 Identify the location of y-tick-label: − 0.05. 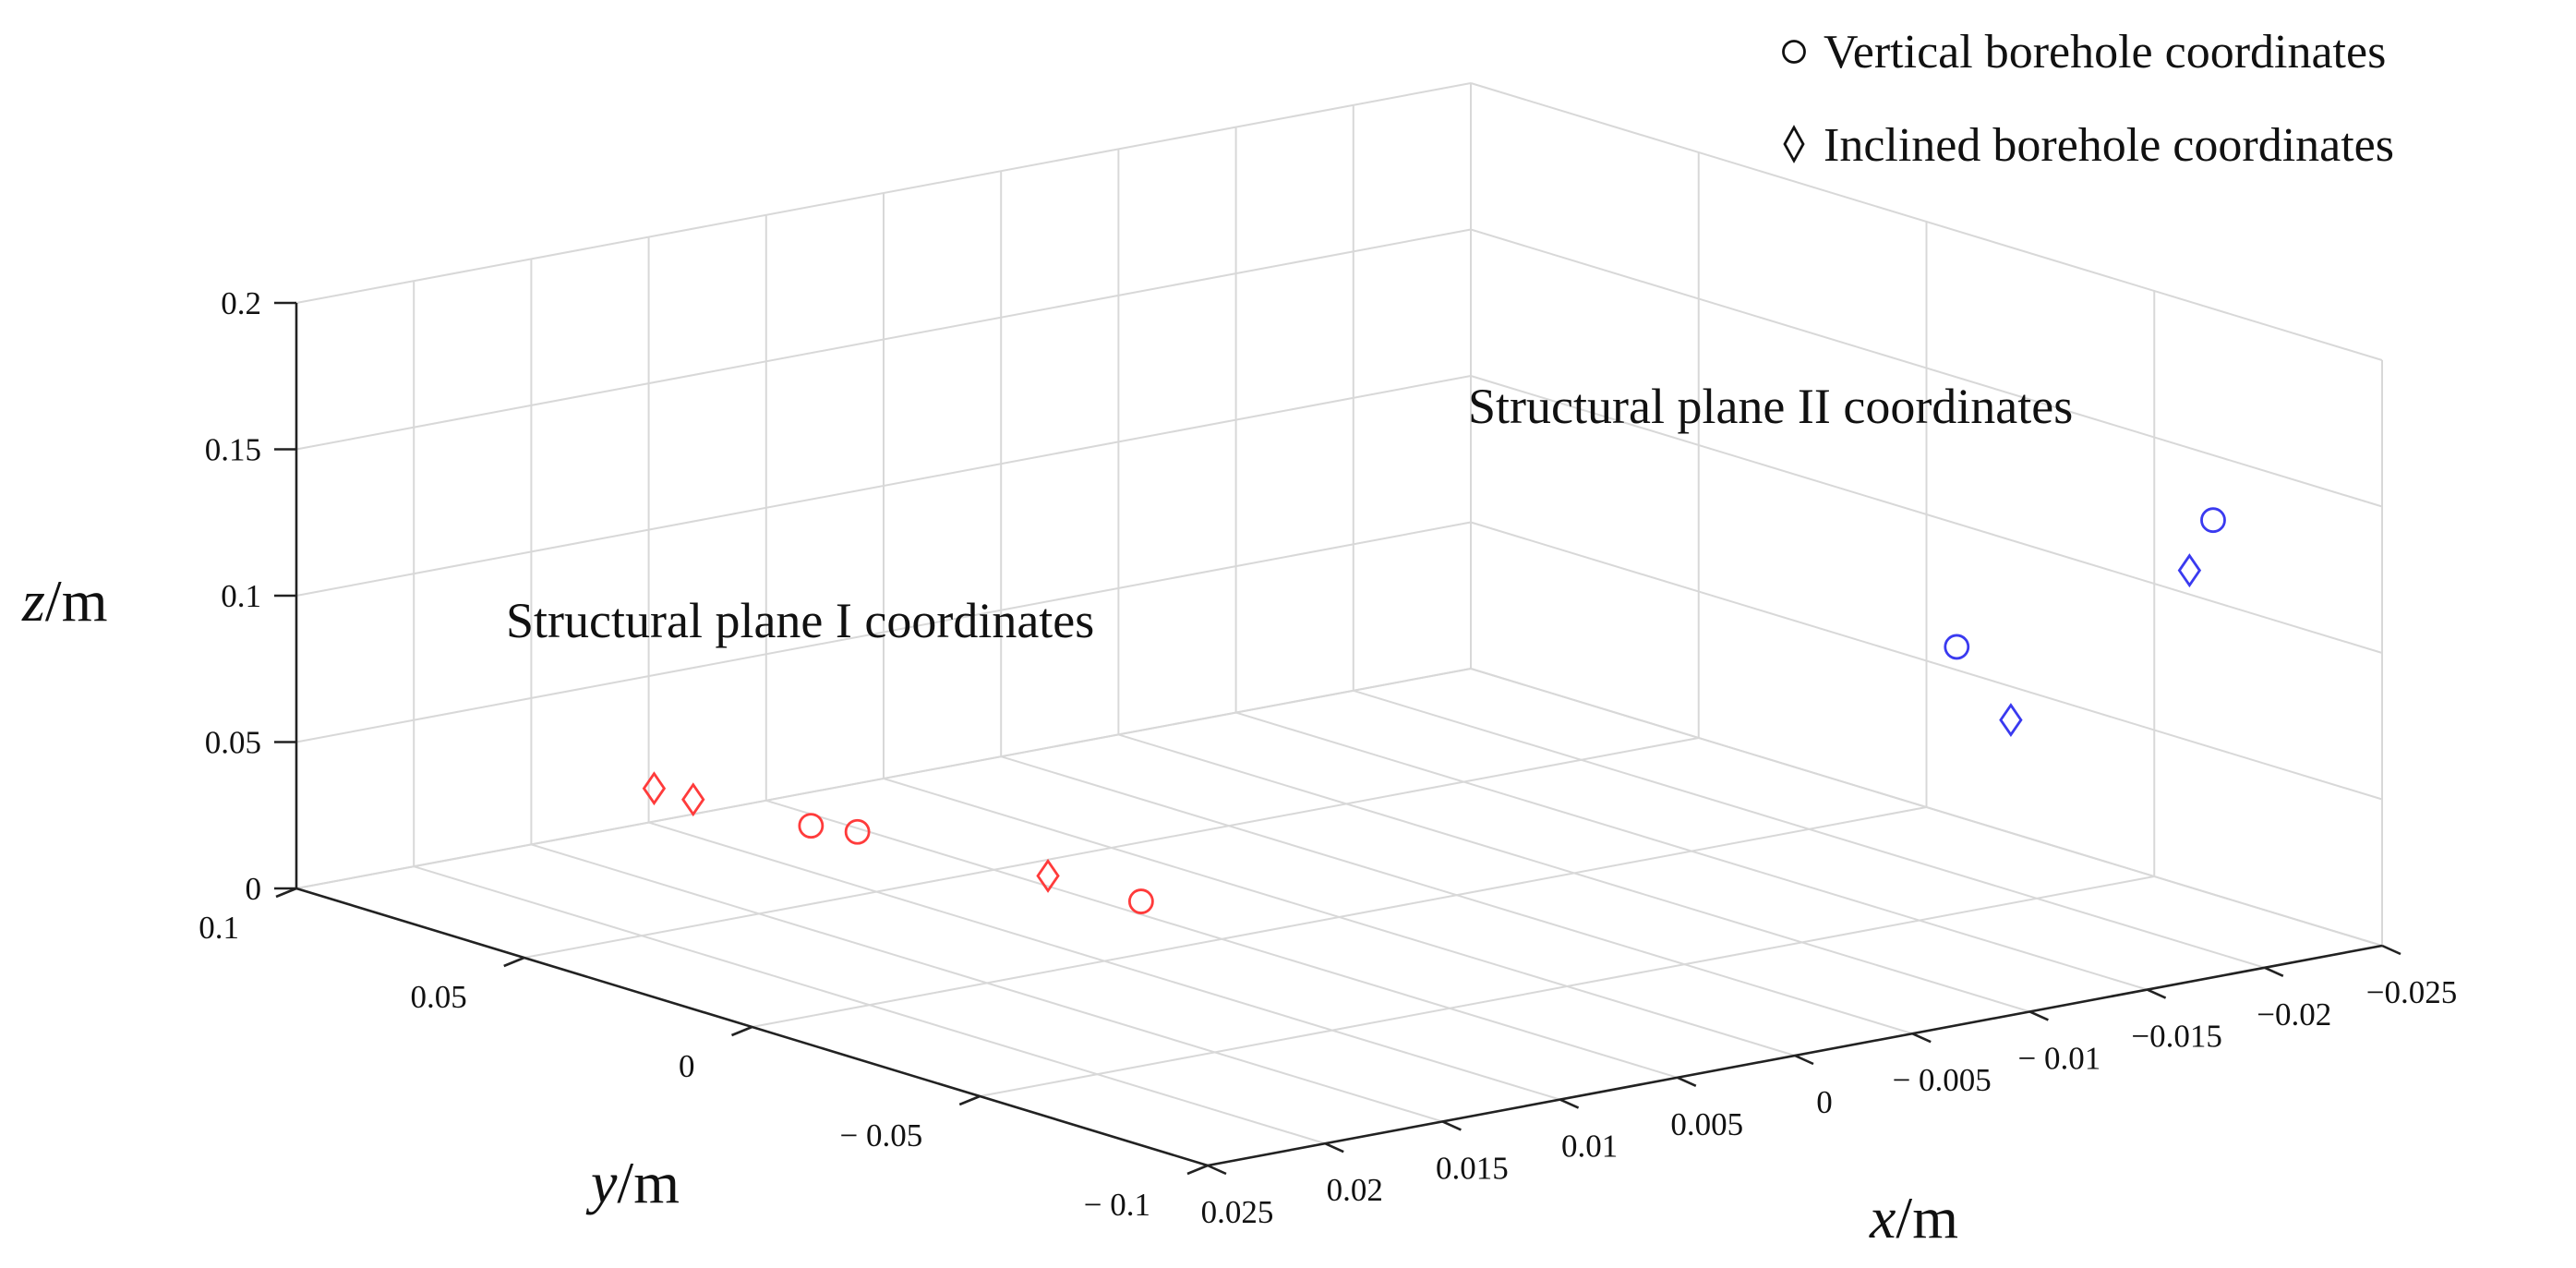
(881, 1135).